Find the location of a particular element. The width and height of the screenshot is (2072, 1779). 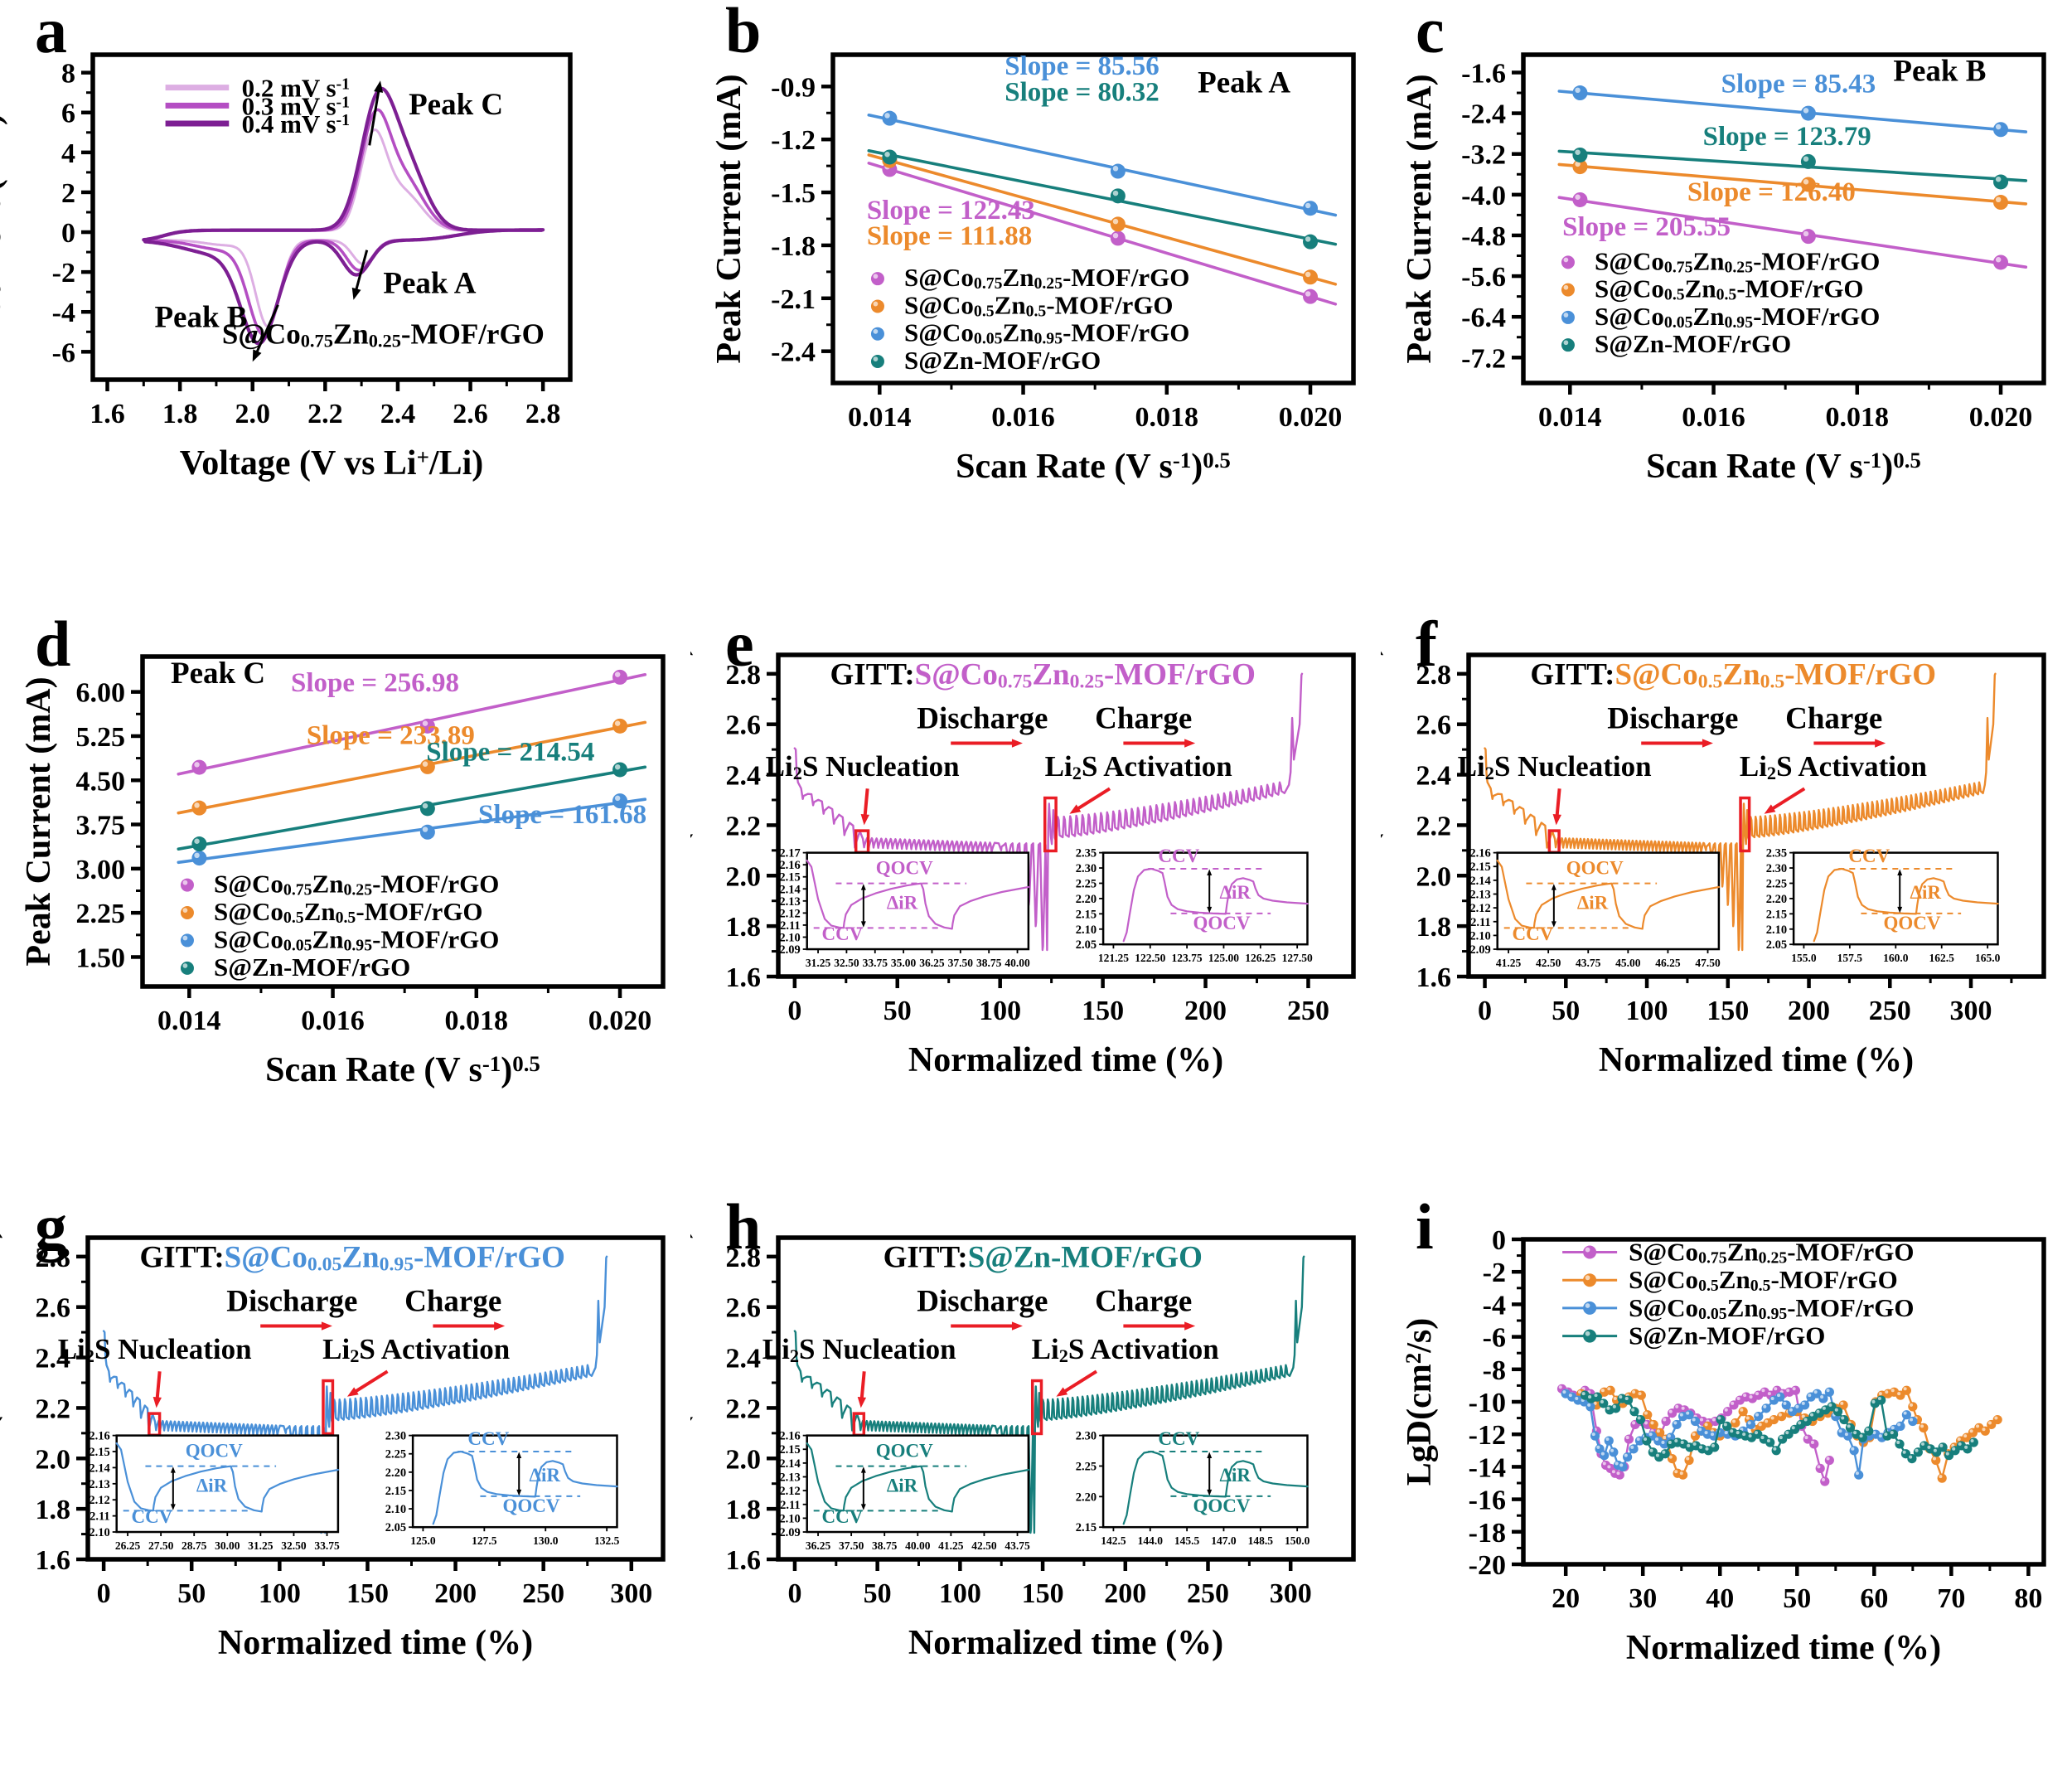

svg-text: 155.0 is located at coordinates (1804, 958).